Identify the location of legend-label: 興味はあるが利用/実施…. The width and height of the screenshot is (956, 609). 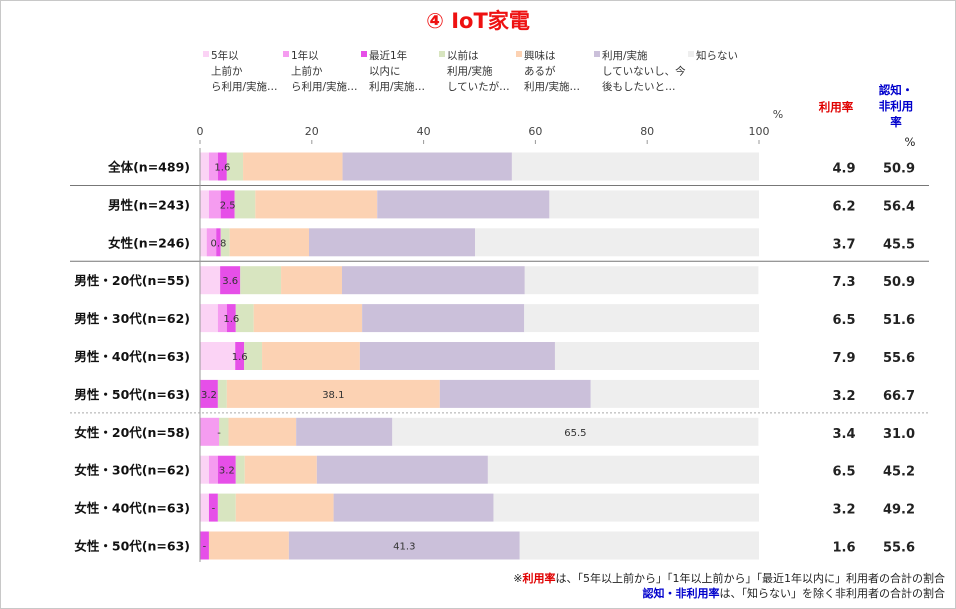
(552, 71).